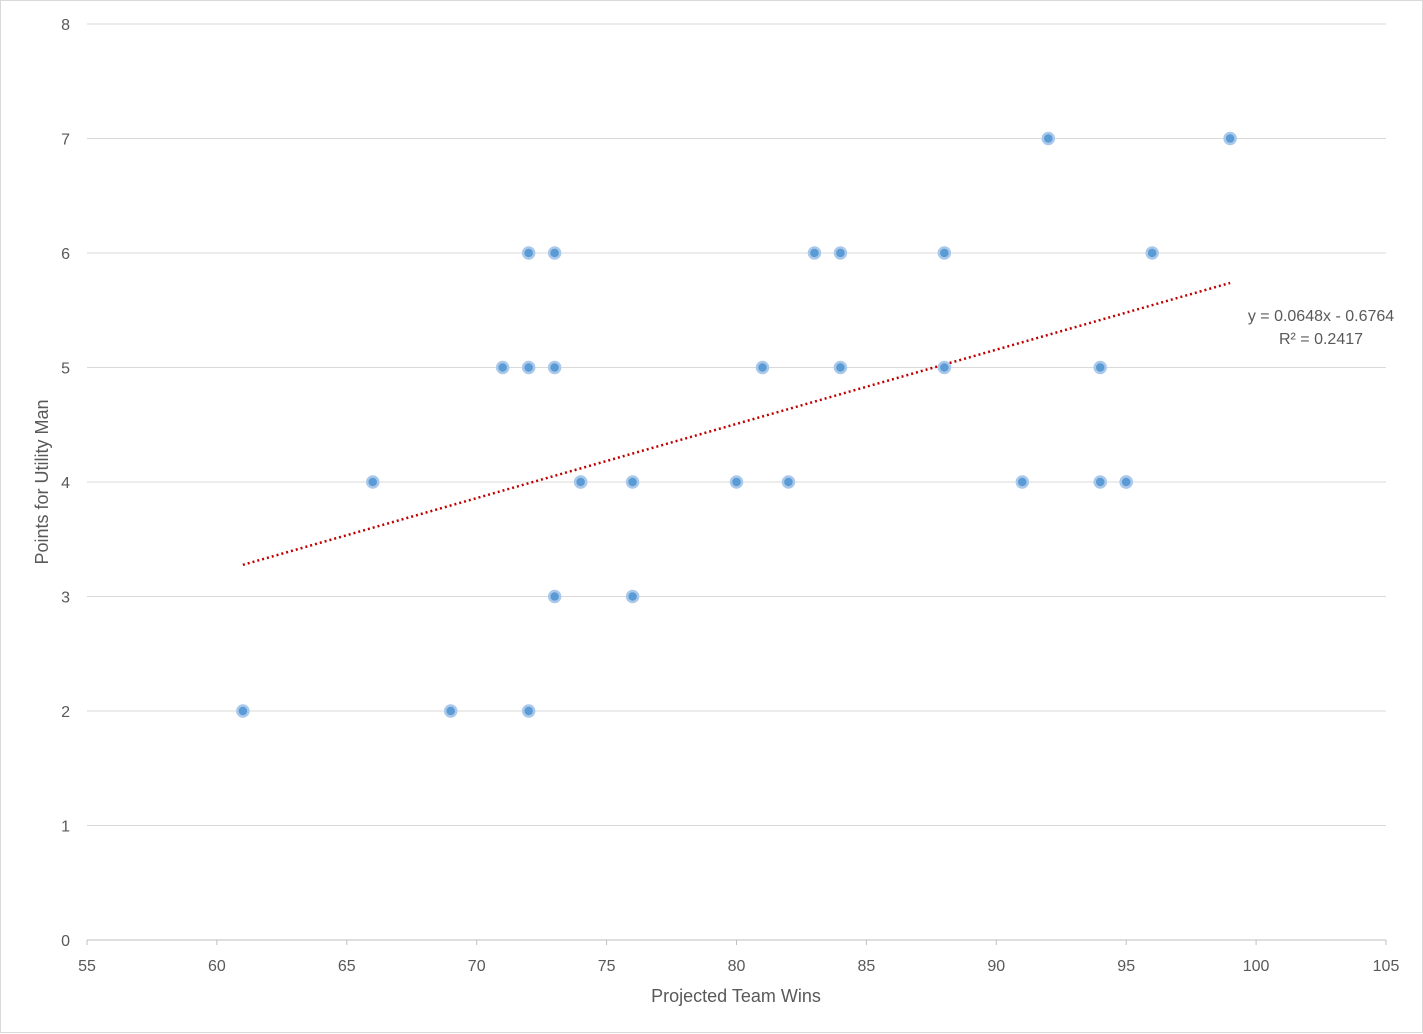 This screenshot has width=1423, height=1034. Describe the element at coordinates (736, 996) in the screenshot. I see `x-axis-title: Projected Team Wins` at that location.